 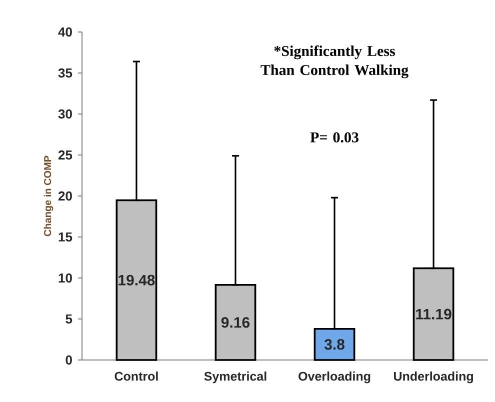 What do you see at coordinates (136, 376) in the screenshot?
I see `x-tick-label: Control` at bounding box center [136, 376].